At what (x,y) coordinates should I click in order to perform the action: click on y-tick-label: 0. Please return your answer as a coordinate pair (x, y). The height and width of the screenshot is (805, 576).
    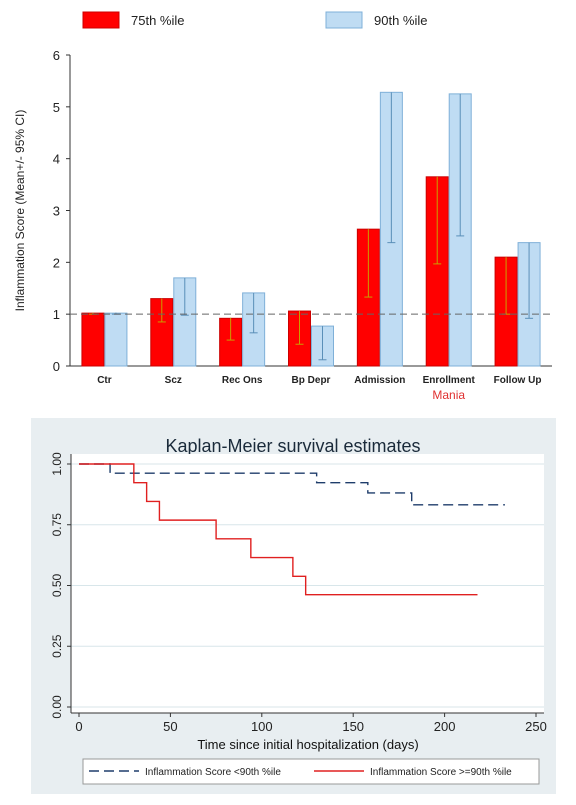
    Looking at the image, I should click on (56, 366).